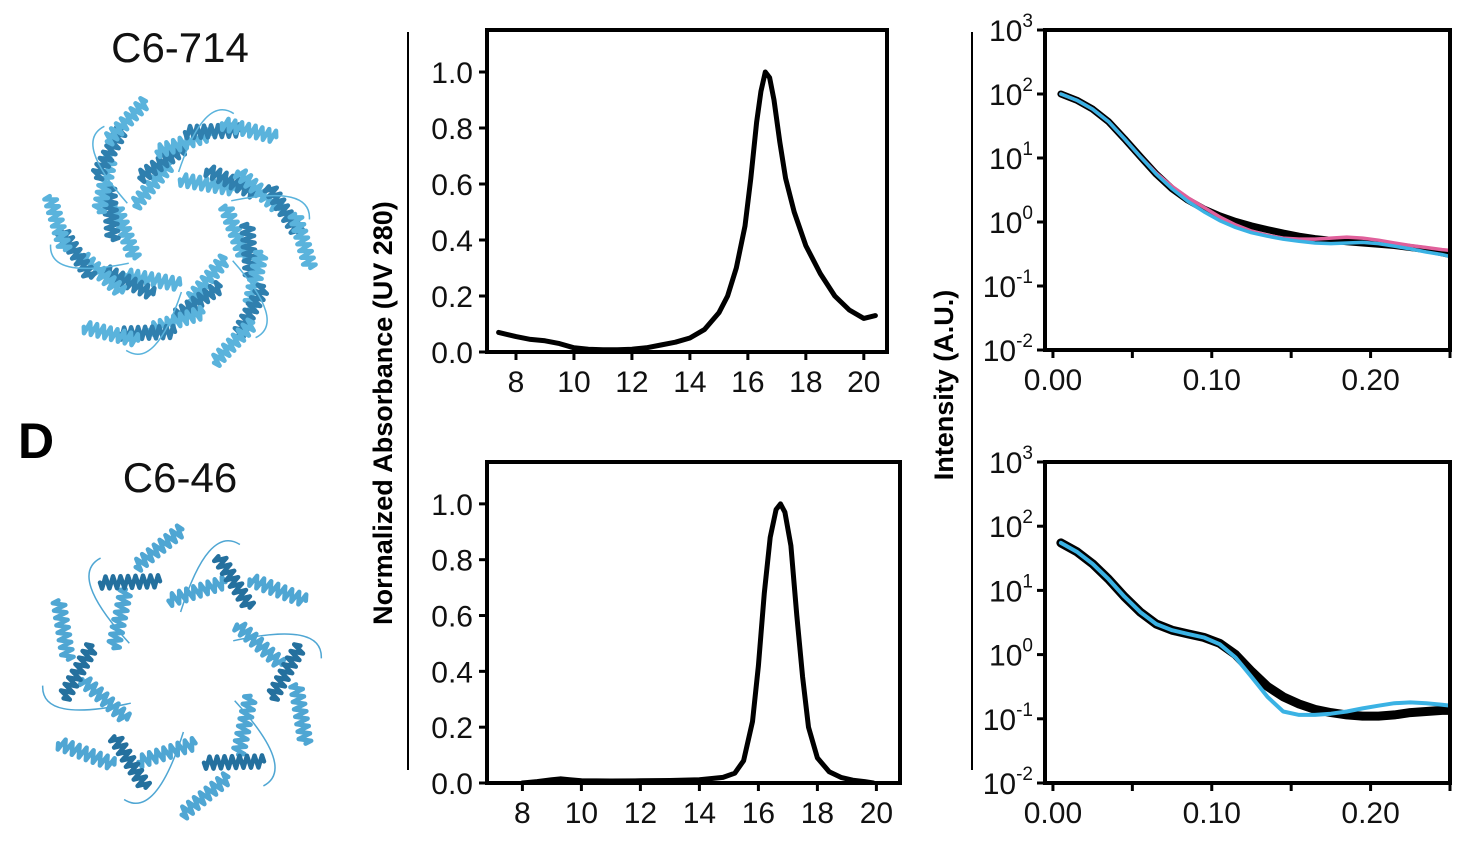  I want to click on sec-c6-46-frame, so click(693, 622).